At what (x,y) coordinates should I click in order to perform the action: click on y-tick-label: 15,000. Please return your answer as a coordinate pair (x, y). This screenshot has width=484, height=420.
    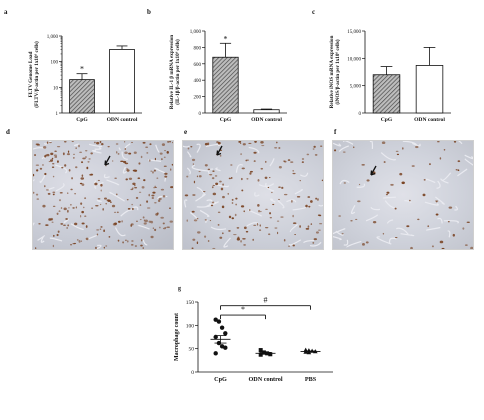
    Looking at the image, I should click on (354, 32).